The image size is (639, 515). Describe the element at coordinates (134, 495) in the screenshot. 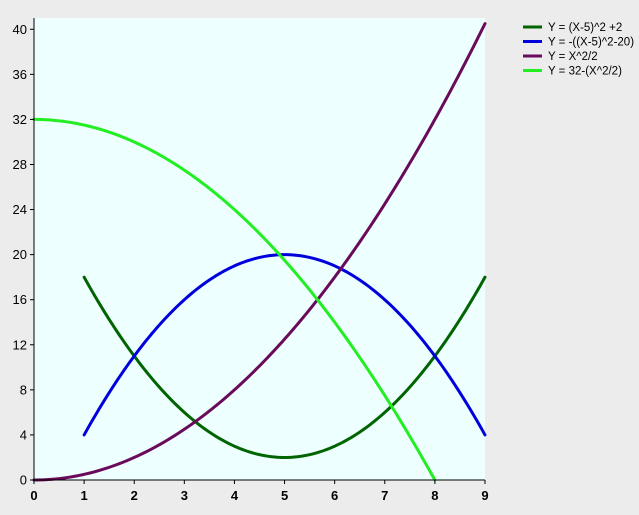

I see `x-tick-label: 2` at that location.